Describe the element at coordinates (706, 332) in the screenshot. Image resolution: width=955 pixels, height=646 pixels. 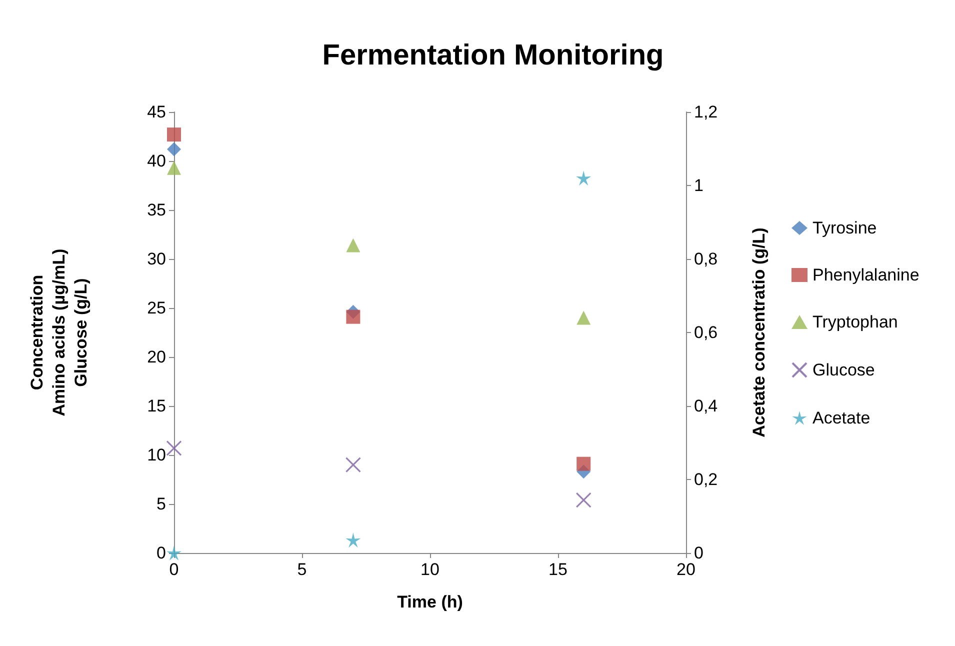
I see `y2-tick-label: 0,6` at that location.